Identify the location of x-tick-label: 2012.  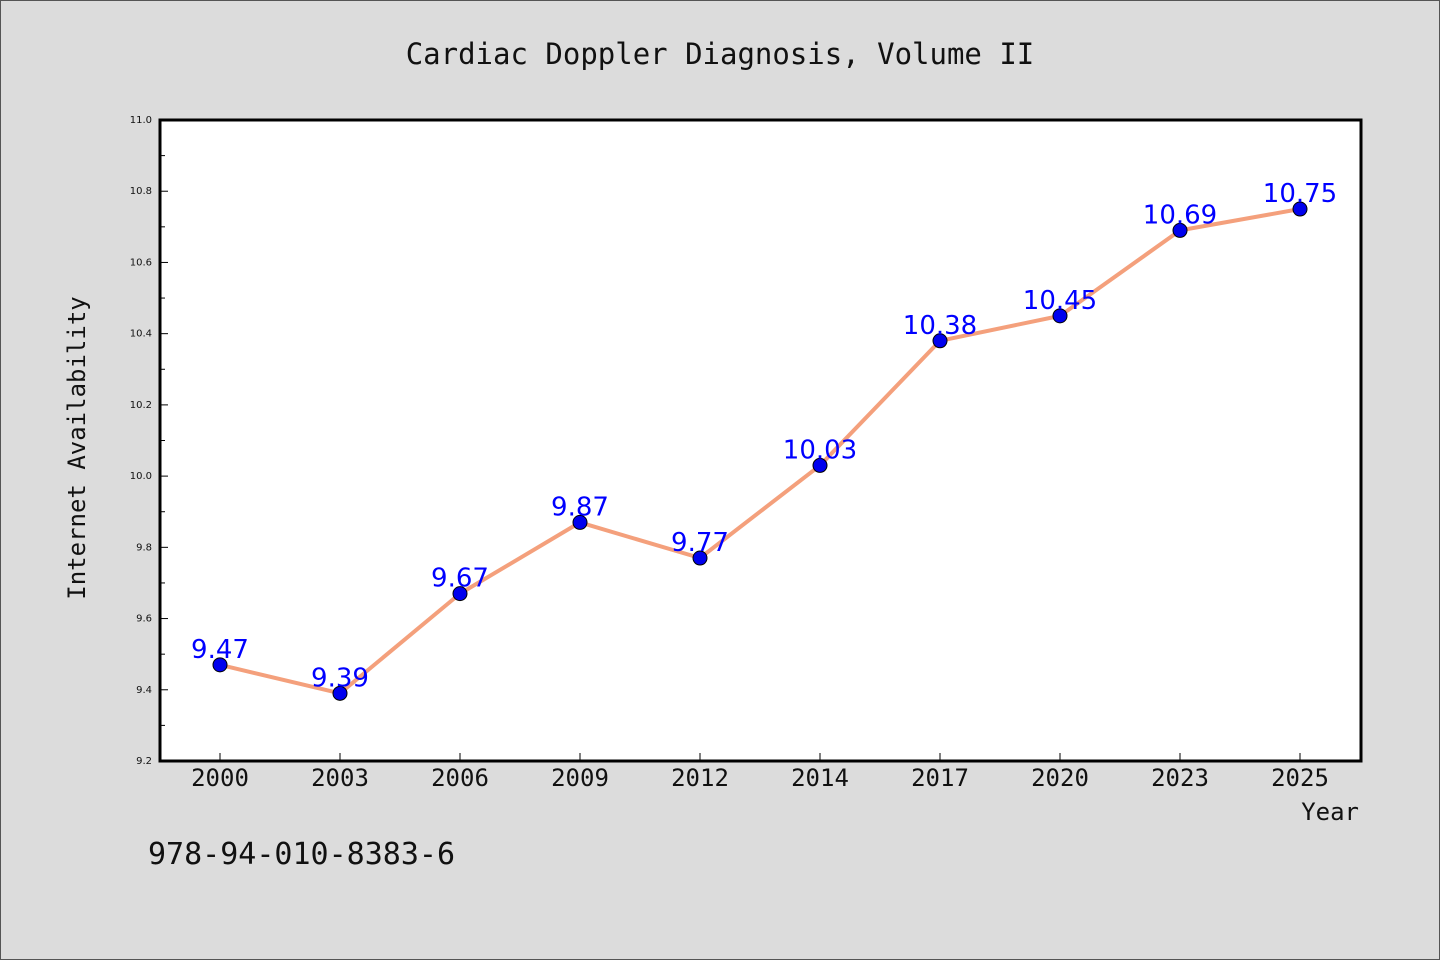
(700, 778).